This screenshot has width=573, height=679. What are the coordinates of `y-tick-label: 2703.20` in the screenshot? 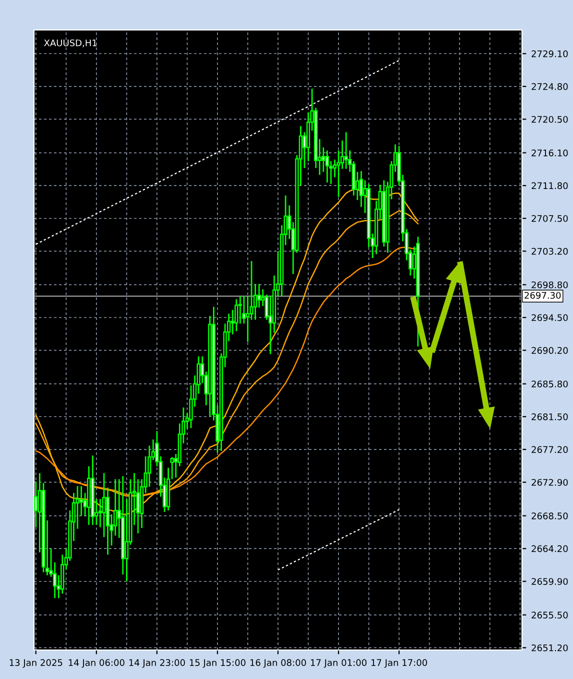 It's located at (550, 251).